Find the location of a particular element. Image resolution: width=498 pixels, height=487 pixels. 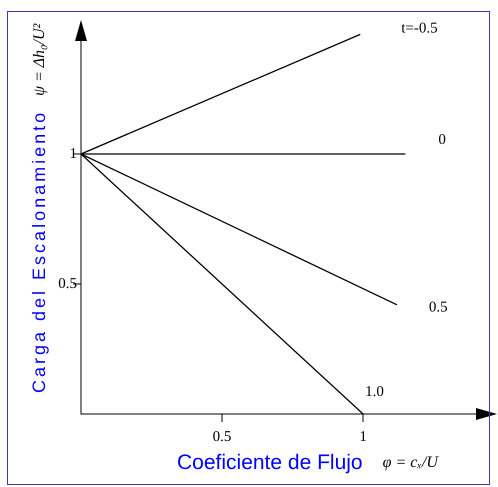

text: ψ = Δh₀/U² is located at coordinates (39, 59).